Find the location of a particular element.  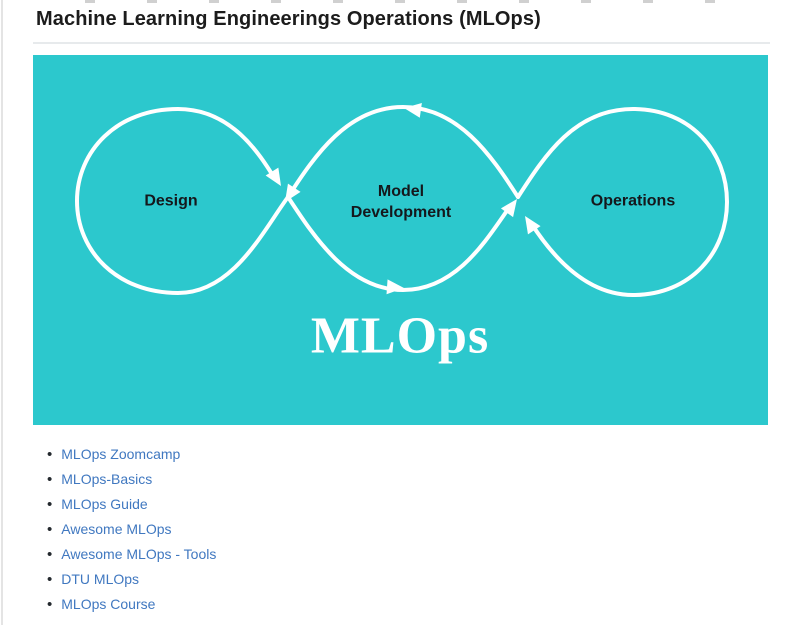

loop-label-design: Design is located at coordinates (171, 201).